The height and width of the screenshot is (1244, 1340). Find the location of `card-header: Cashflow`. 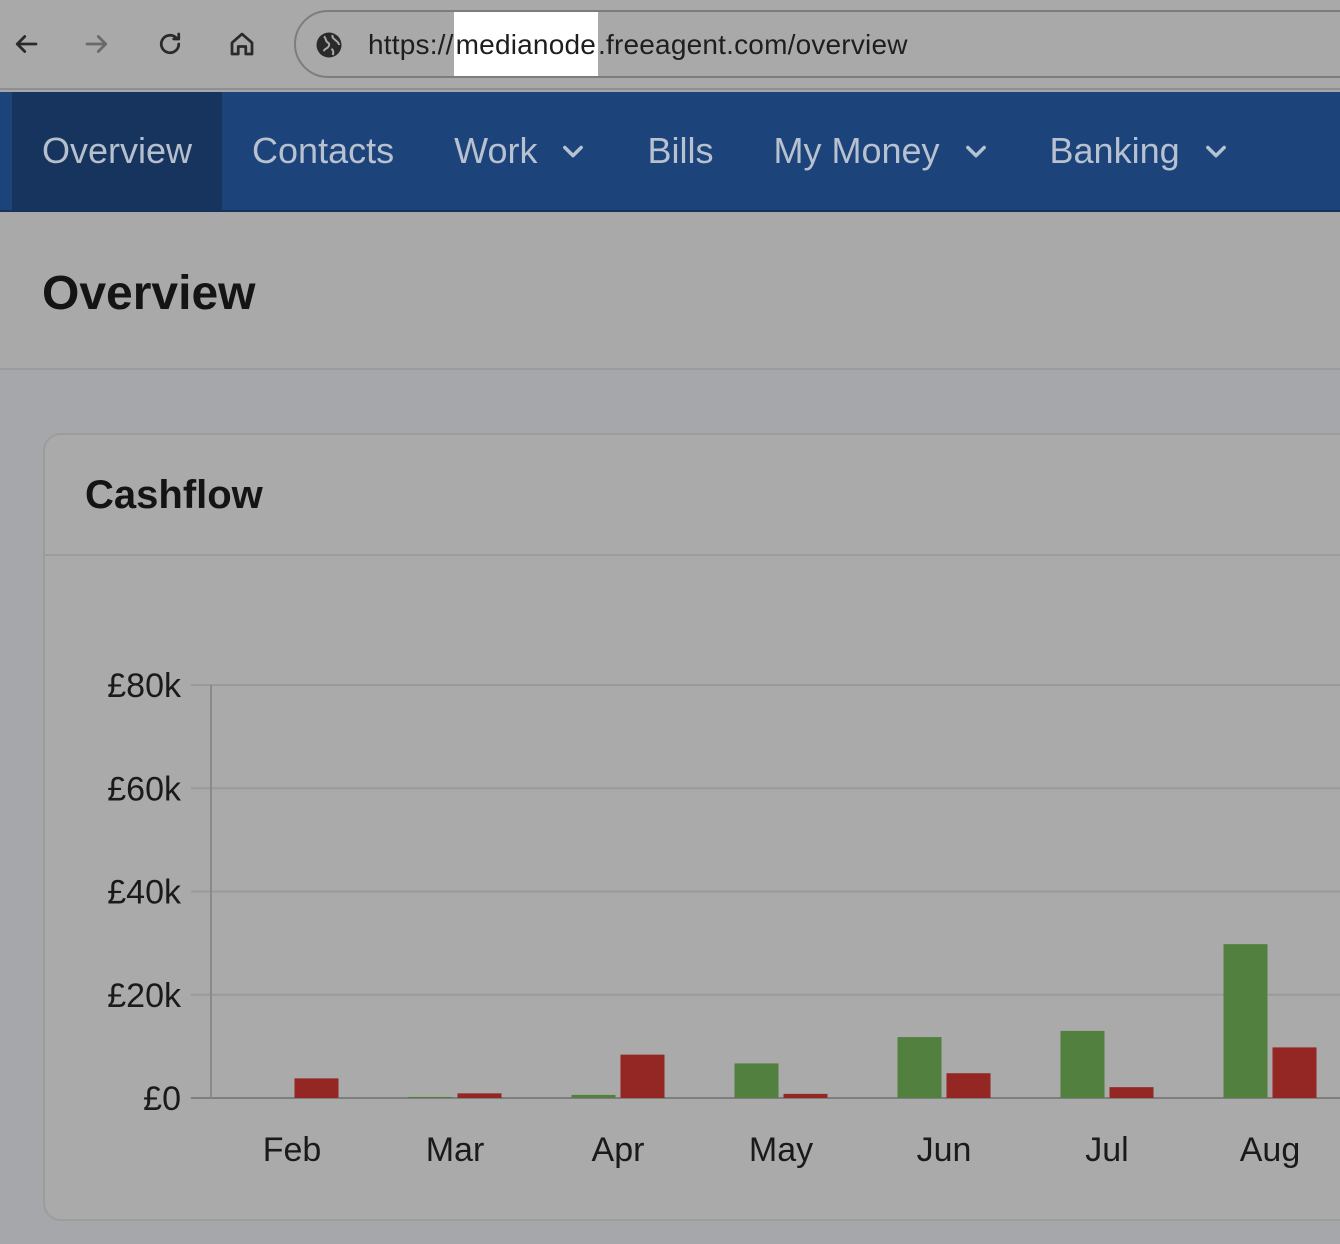

card-header: Cashflow is located at coordinates (692, 495).